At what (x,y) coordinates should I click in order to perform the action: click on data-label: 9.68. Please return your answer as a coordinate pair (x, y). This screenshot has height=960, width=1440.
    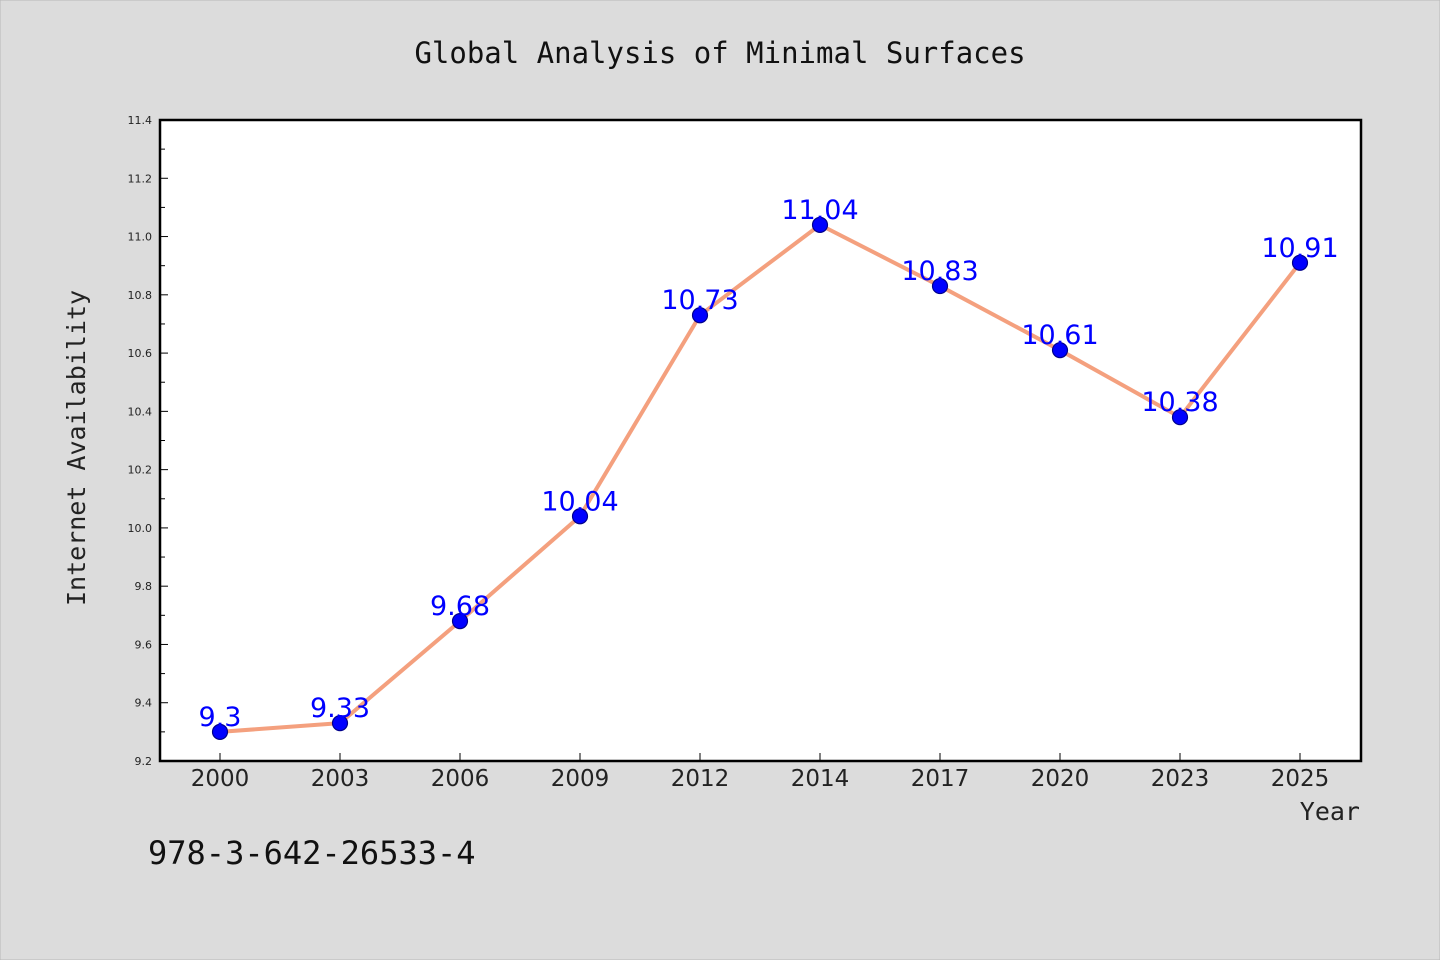
    Looking at the image, I should click on (460, 606).